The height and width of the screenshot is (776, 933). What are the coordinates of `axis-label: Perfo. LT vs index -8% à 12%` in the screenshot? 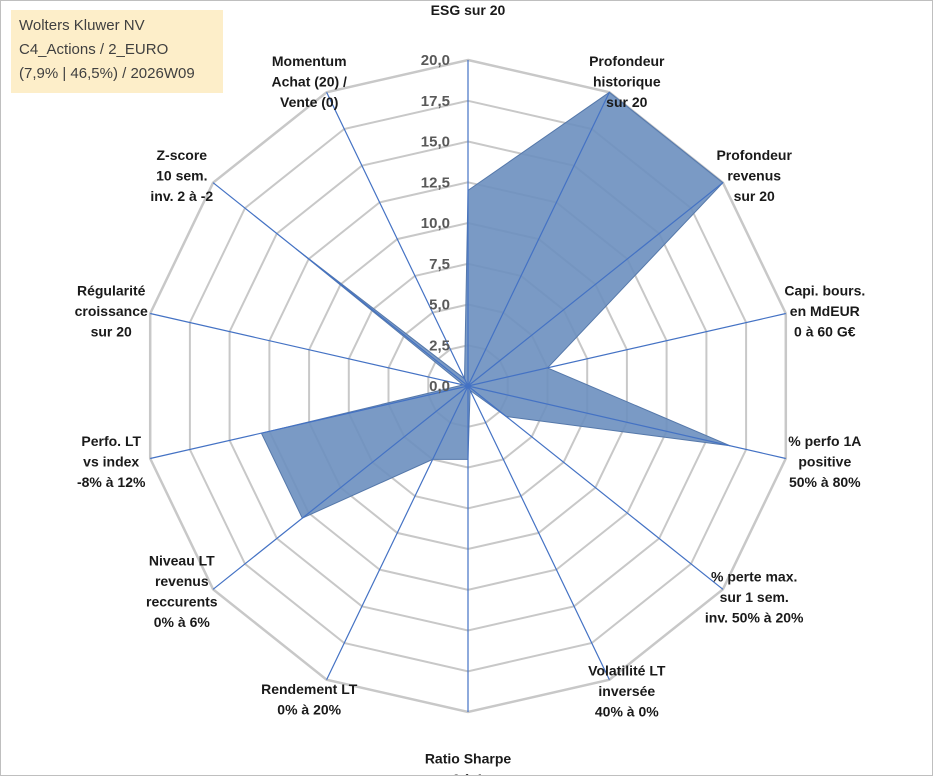 It's located at (111, 461).